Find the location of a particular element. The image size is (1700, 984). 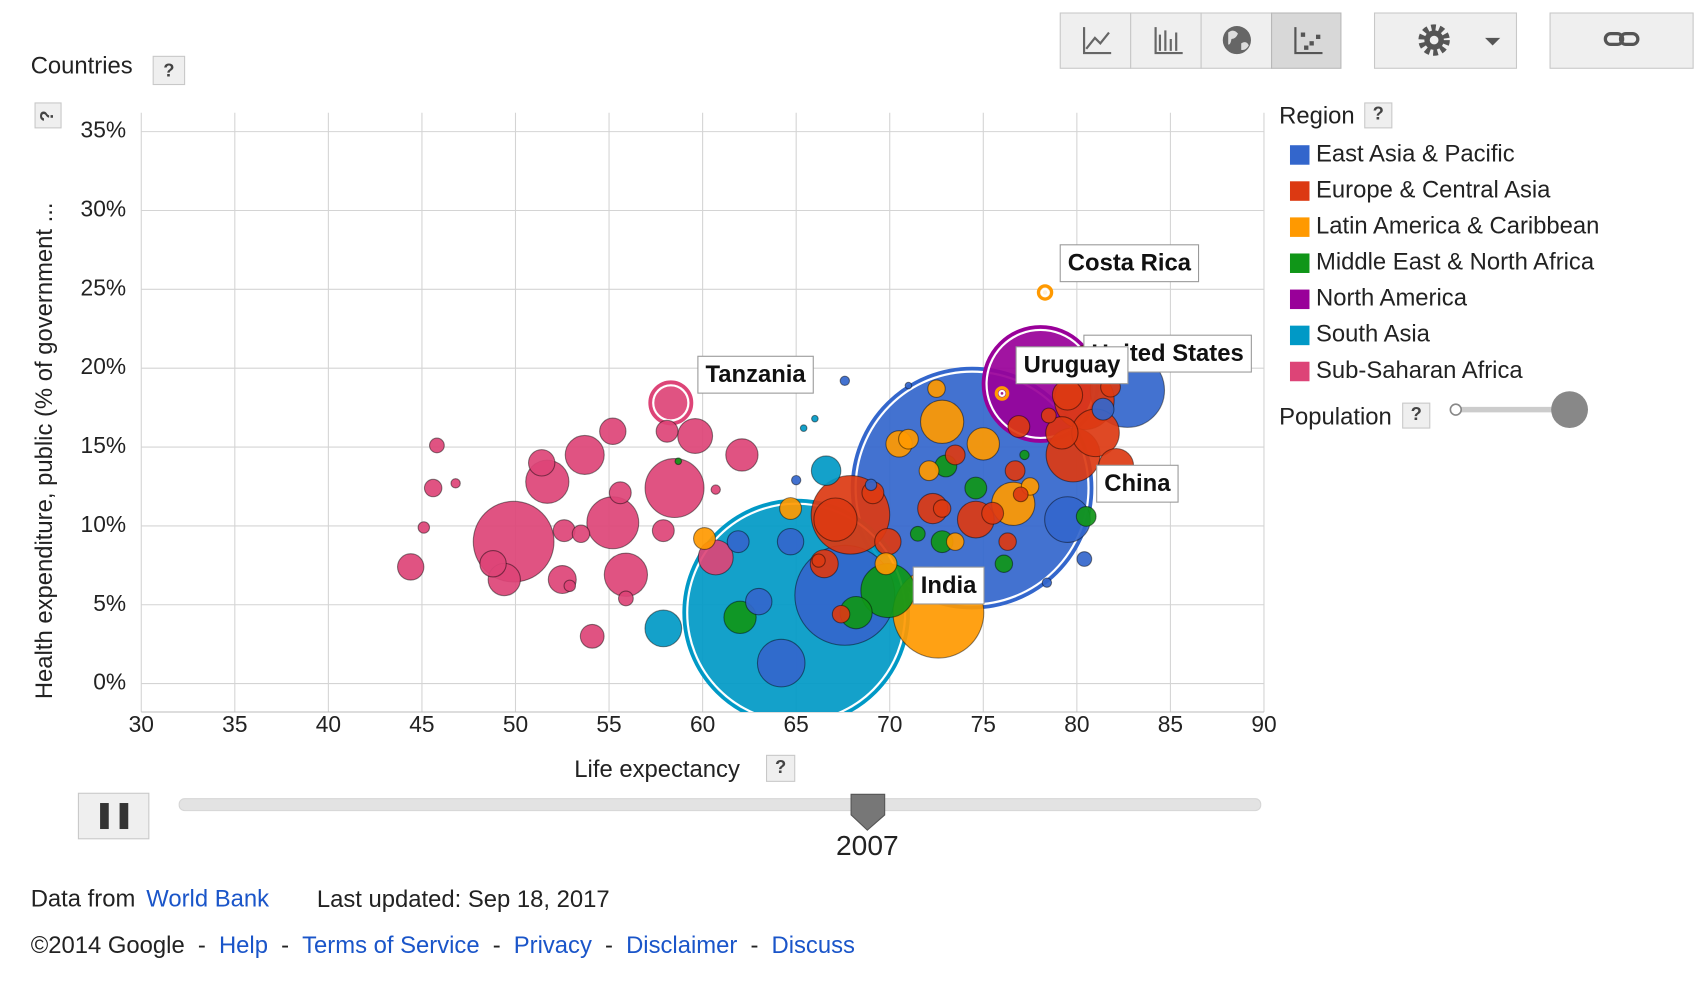

y-tick-label: 30% is located at coordinates (104, 208).